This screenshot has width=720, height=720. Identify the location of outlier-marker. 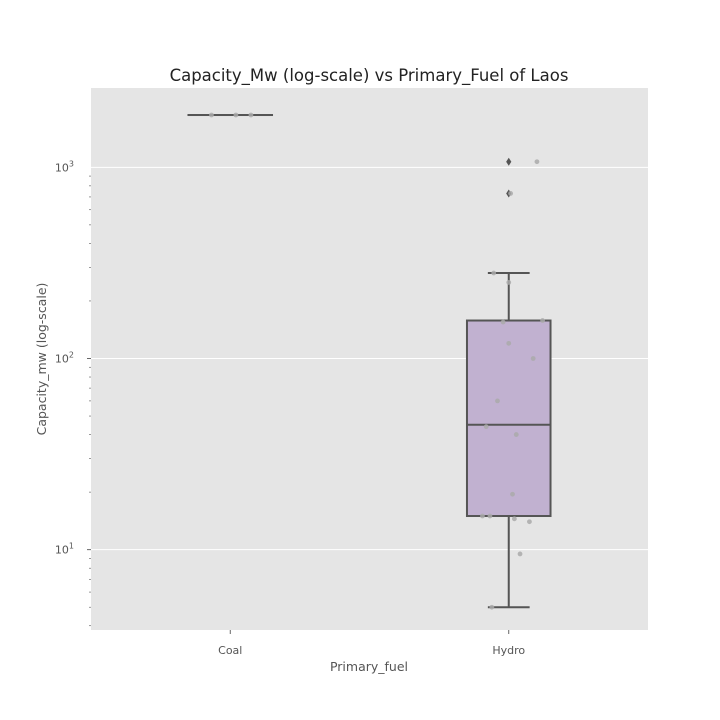
(509, 161).